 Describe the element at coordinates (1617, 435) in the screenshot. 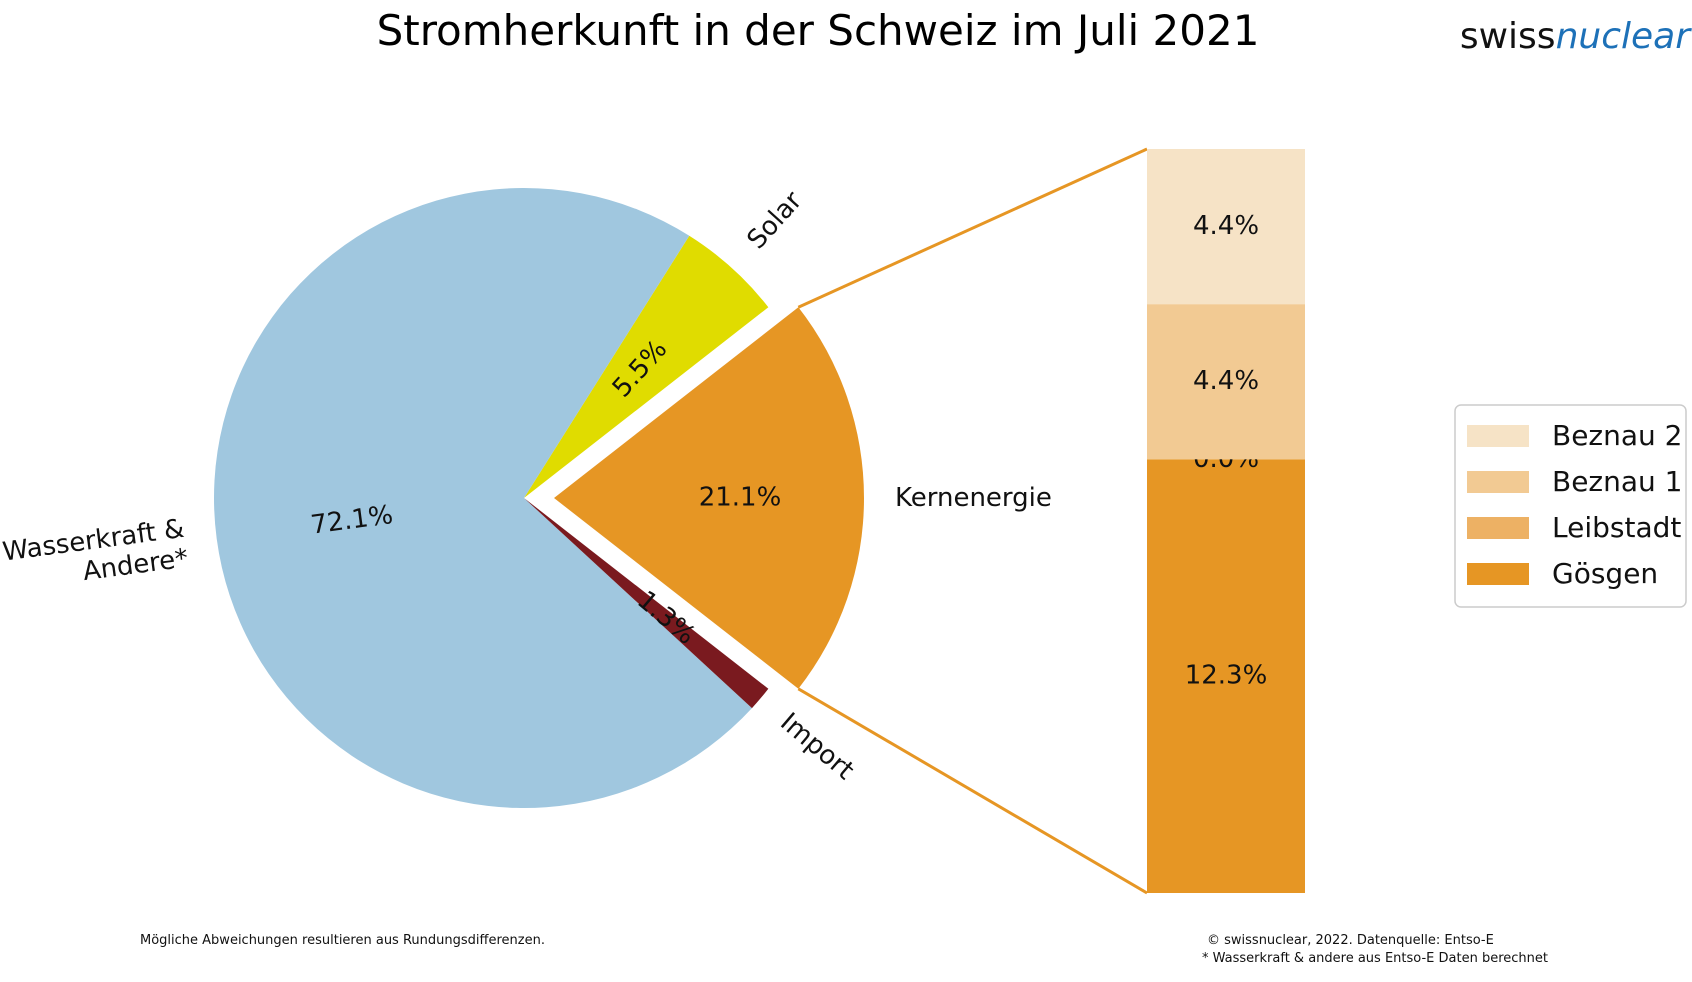

I see `legend-label-beznau-2: Beznau 2` at that location.